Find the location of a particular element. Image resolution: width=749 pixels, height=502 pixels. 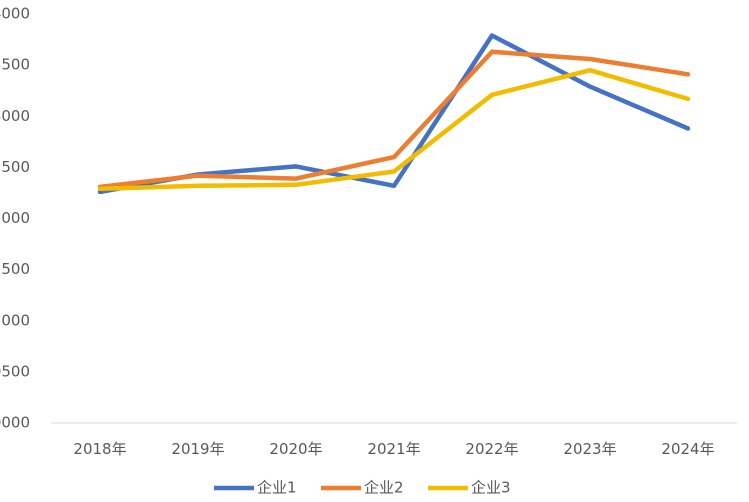

x-tick-label: 2021年 is located at coordinates (393, 449).